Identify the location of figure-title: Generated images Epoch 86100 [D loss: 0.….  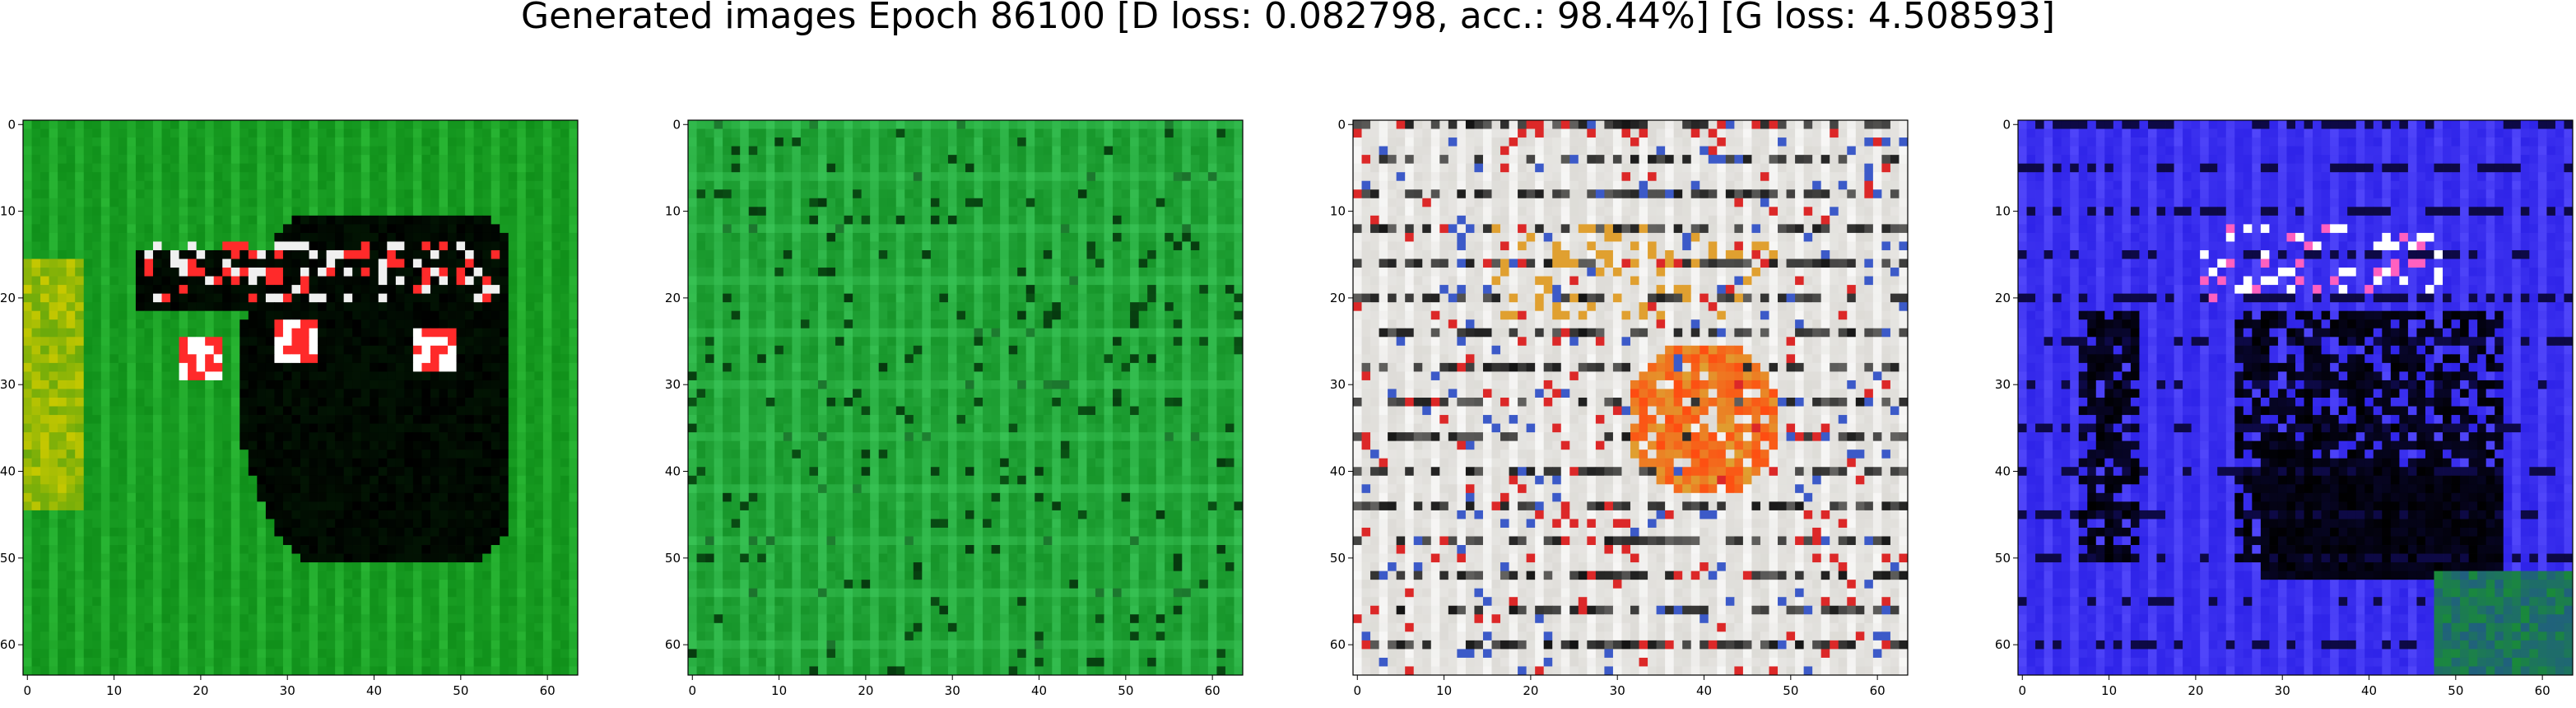
(1288, 23).